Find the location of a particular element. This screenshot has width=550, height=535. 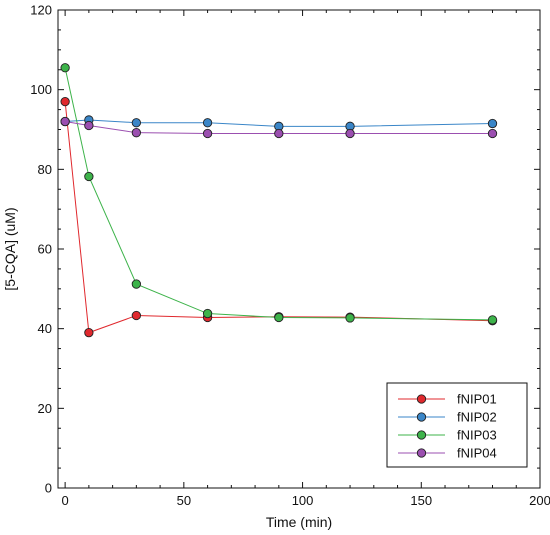

legend-item-fnip01: fNIP01 is located at coordinates (447, 399).